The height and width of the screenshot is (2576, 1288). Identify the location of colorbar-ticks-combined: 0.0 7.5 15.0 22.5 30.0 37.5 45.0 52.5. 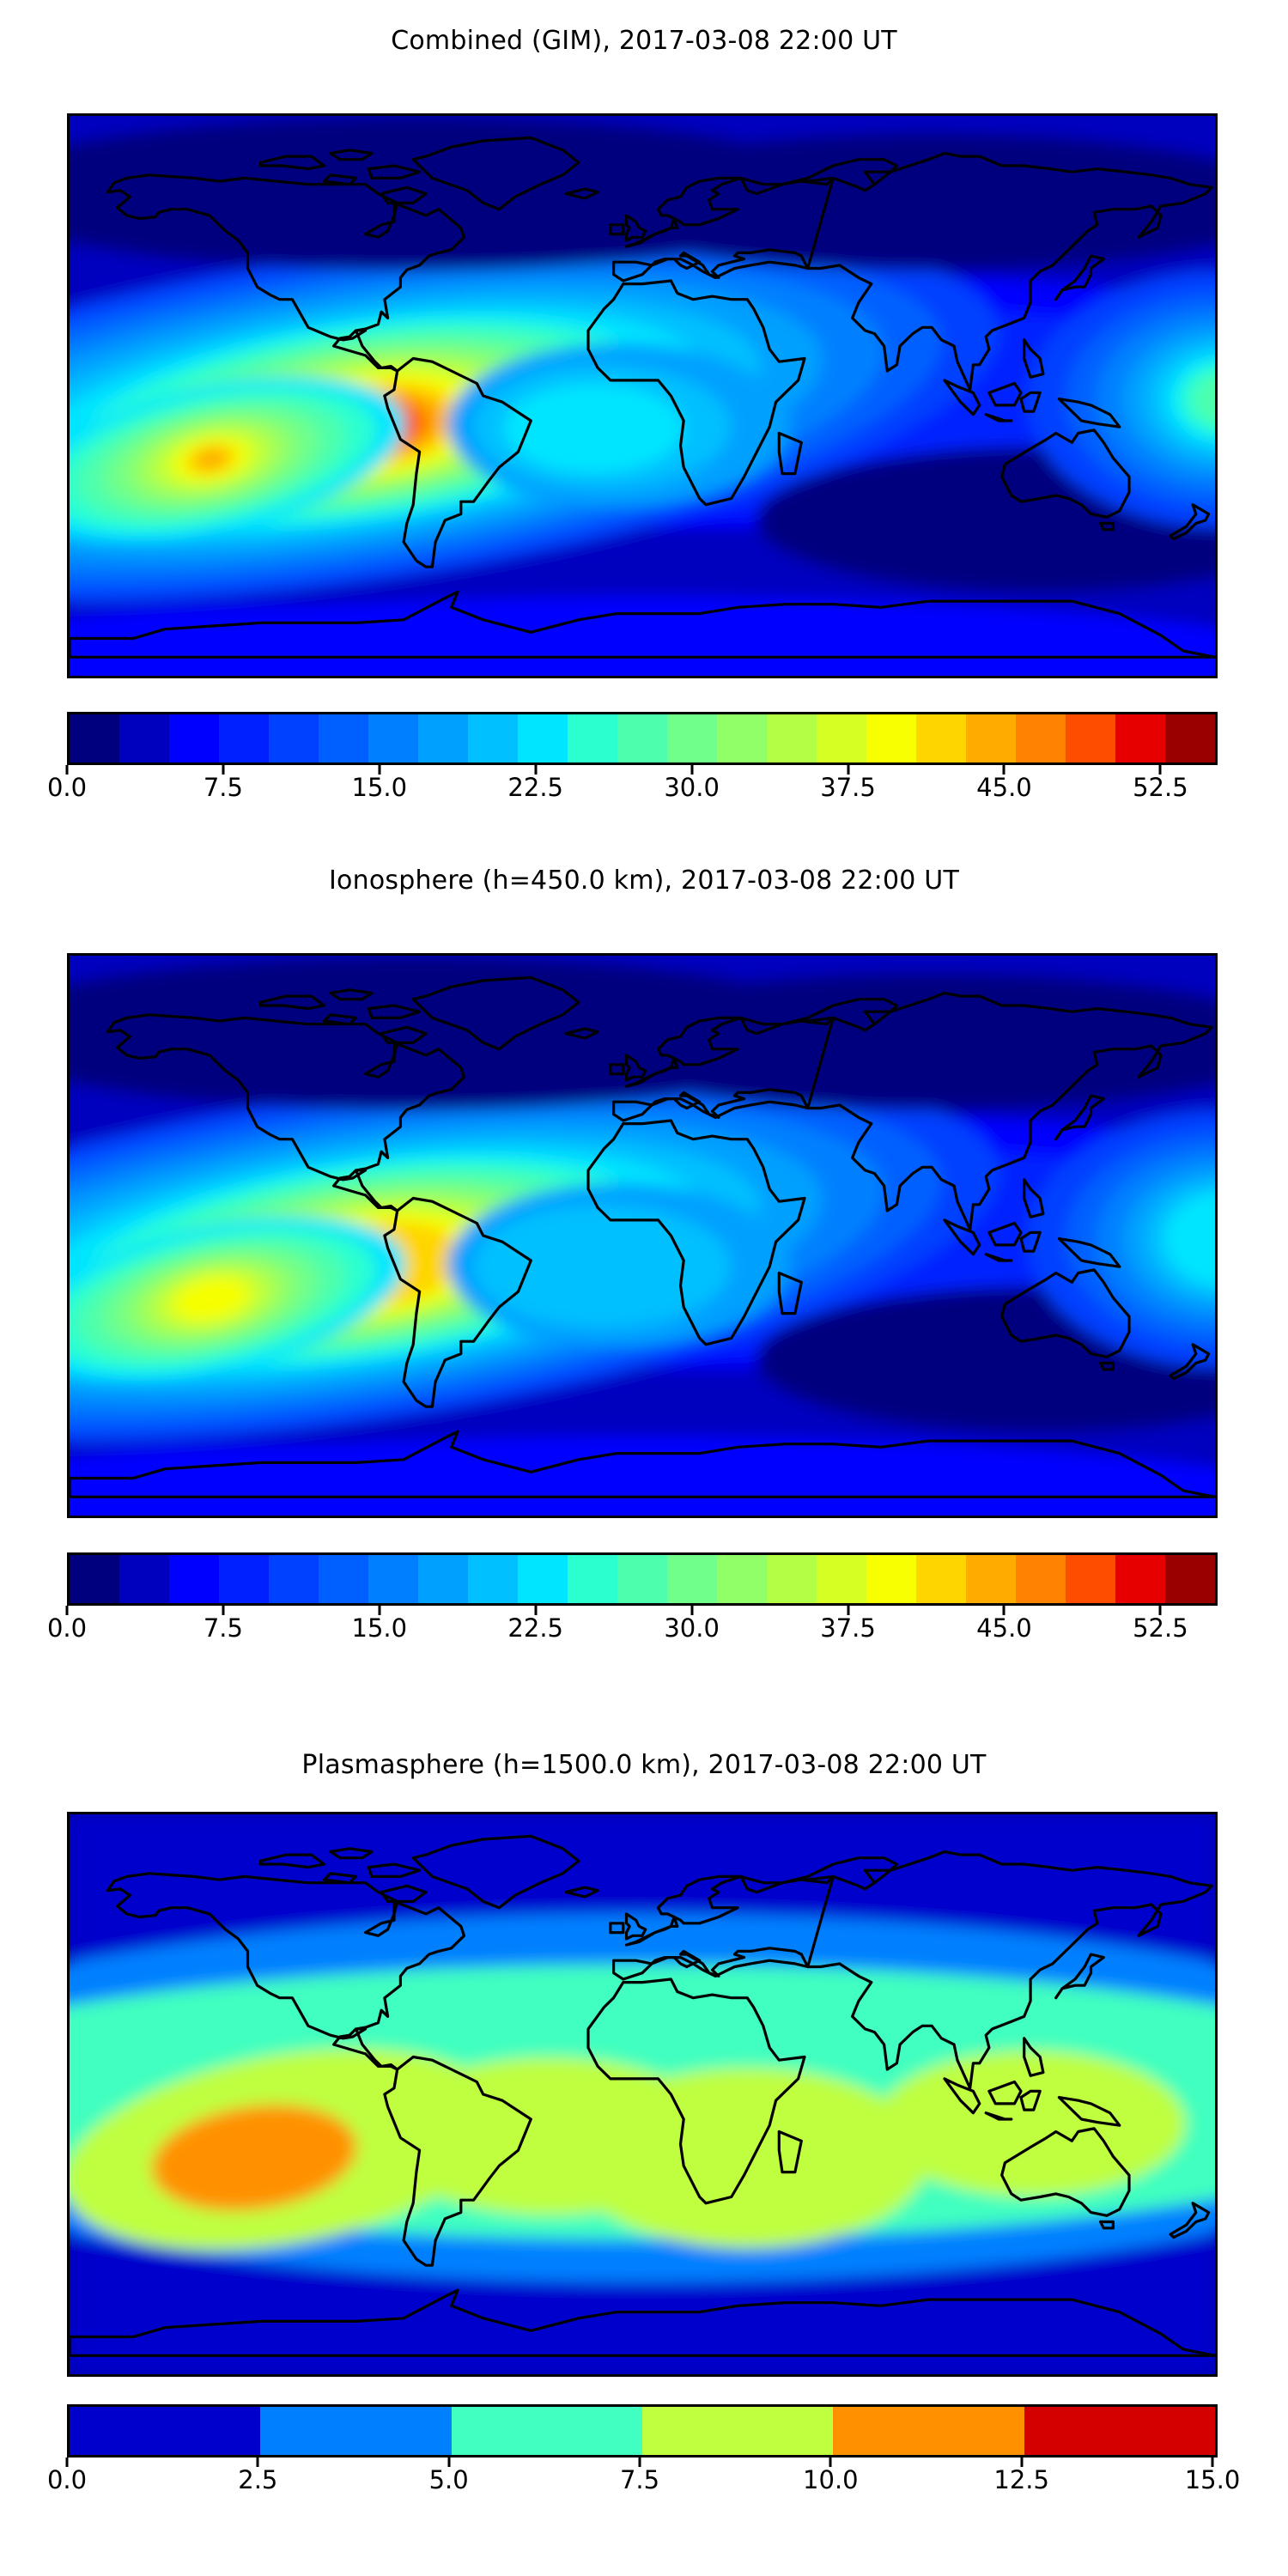
(644, 788).